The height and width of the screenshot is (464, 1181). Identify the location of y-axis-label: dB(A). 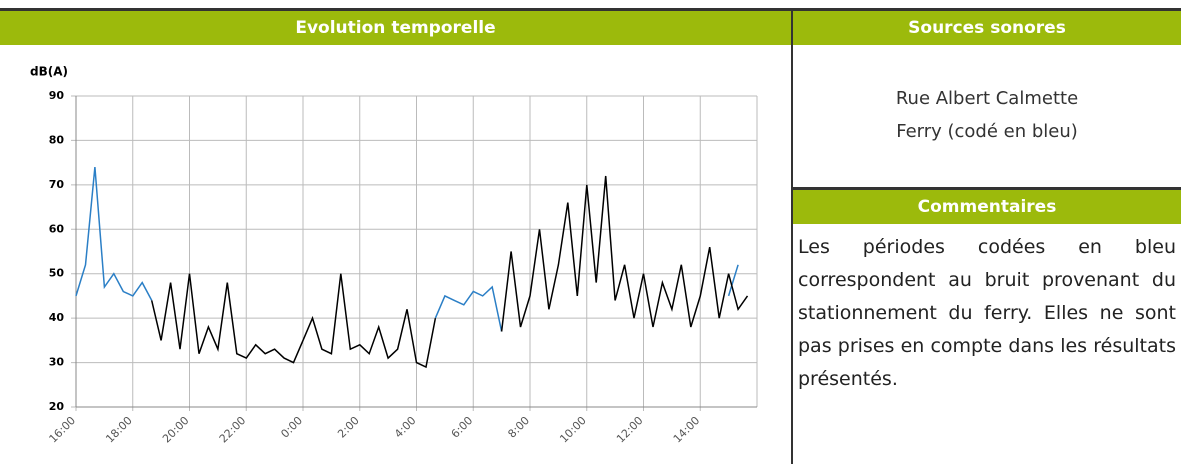
(49, 72).